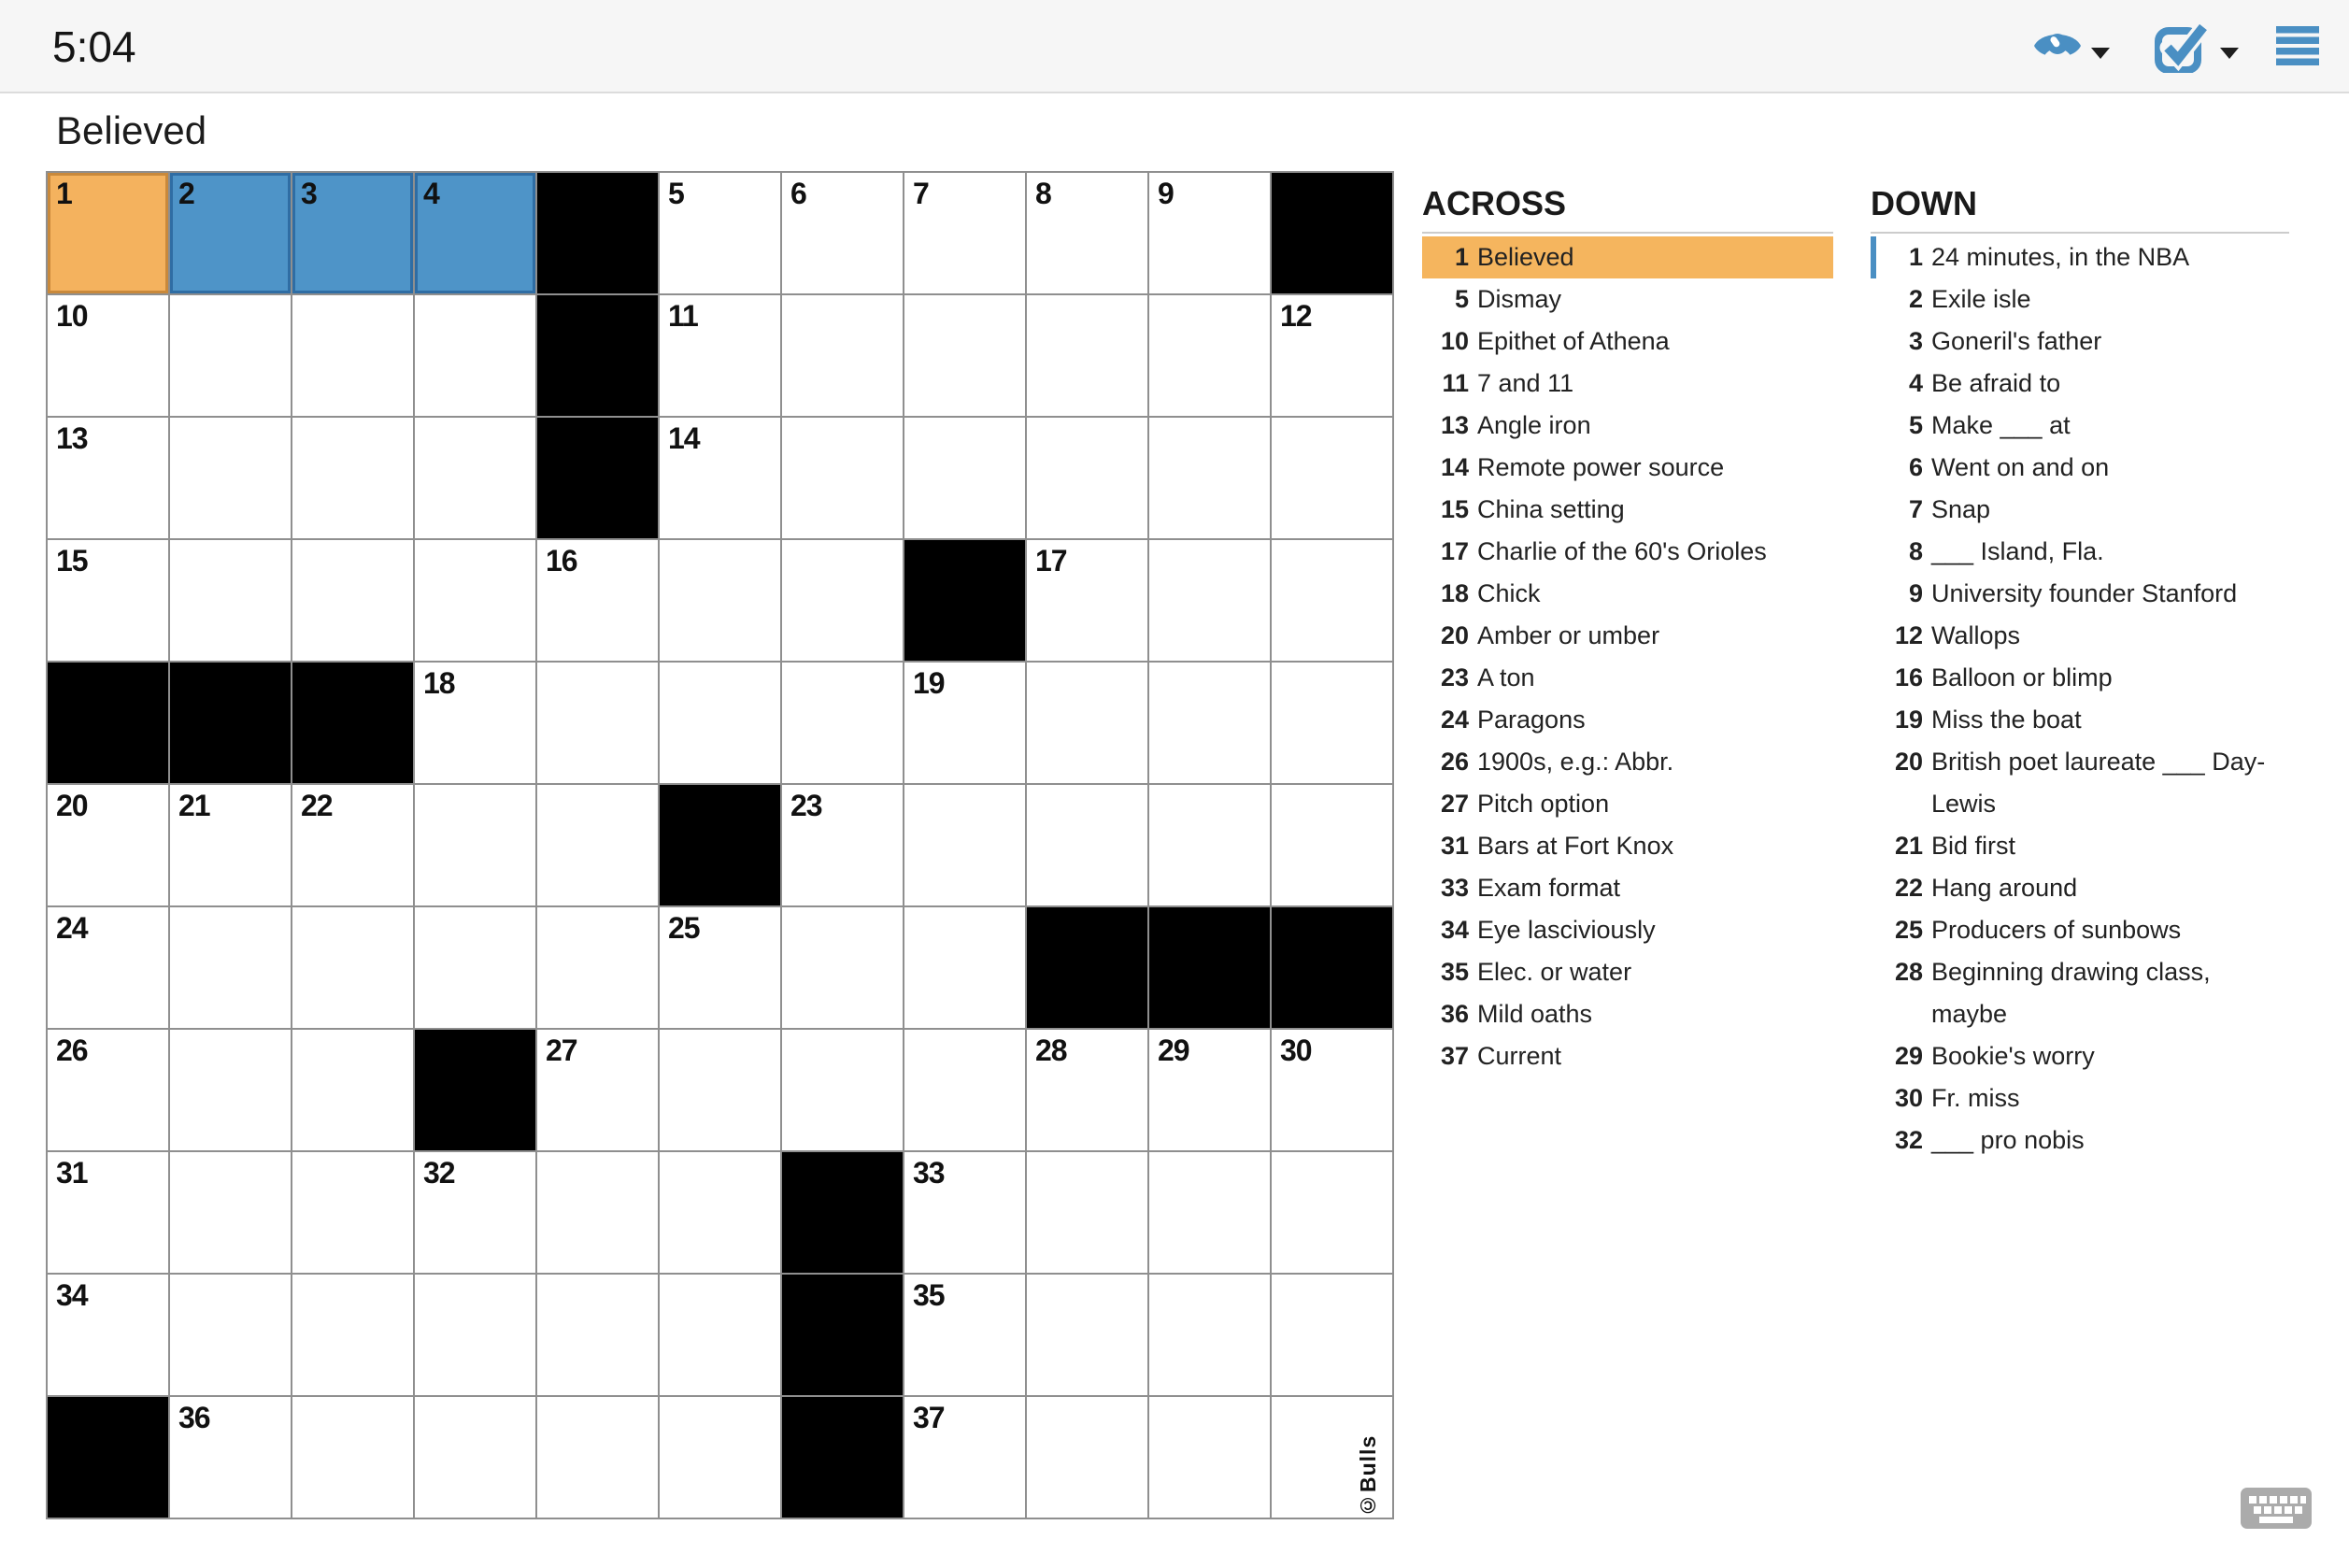  What do you see at coordinates (2080, 384) in the screenshot?
I see `down-clue-4: 4 Be afraid to` at bounding box center [2080, 384].